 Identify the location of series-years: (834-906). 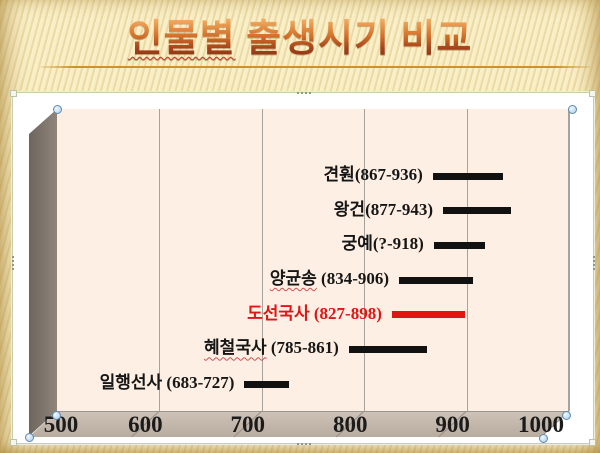
(353, 278).